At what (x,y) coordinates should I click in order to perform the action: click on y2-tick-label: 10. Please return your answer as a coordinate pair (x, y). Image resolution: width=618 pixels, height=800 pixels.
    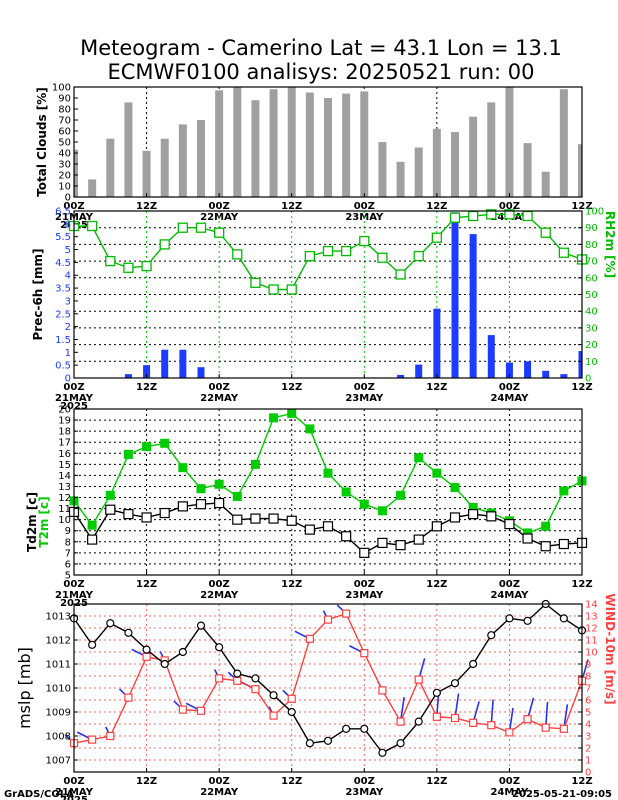
    Looking at the image, I should click on (591, 362).